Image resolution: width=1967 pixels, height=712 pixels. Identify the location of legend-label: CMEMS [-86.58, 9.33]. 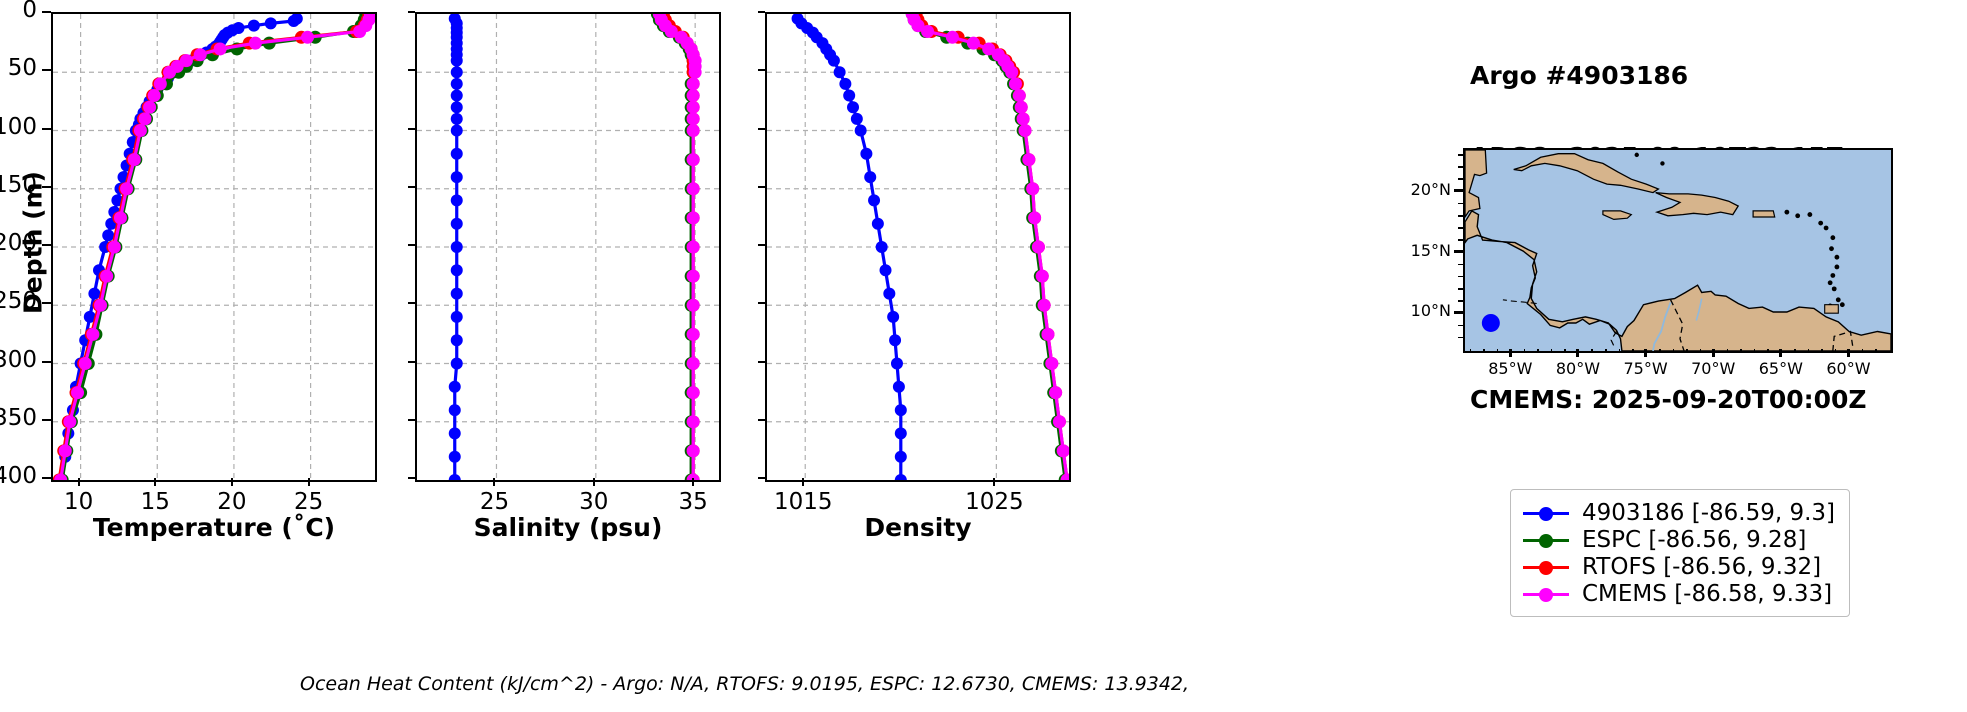
(1707, 593).